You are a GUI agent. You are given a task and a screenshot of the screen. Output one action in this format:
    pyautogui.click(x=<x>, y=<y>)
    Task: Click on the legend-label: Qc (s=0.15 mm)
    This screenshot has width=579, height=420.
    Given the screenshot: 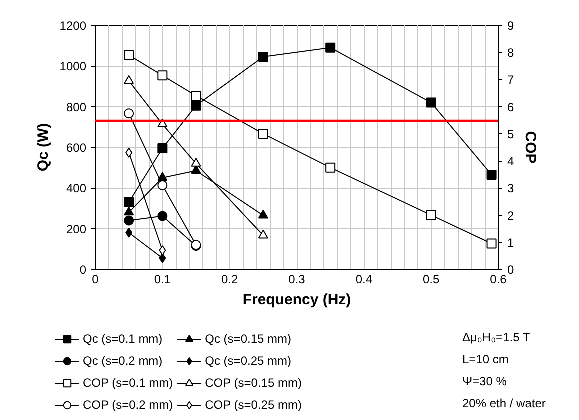 What is the action you would take?
    pyautogui.click(x=248, y=339)
    